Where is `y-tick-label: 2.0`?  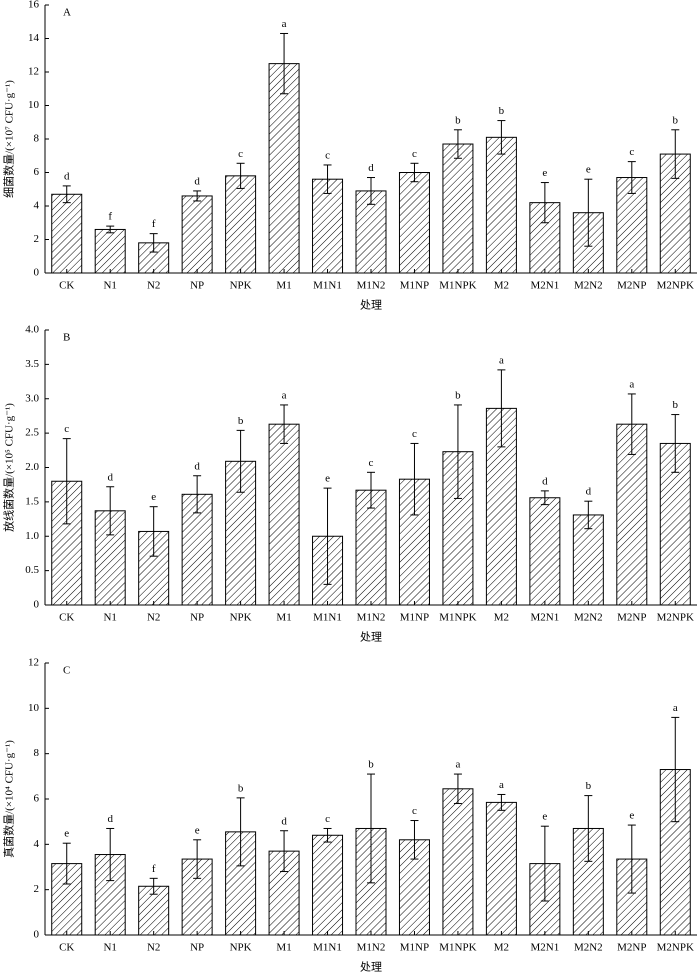
y-tick-label: 2.0 is located at coordinates (32, 467).